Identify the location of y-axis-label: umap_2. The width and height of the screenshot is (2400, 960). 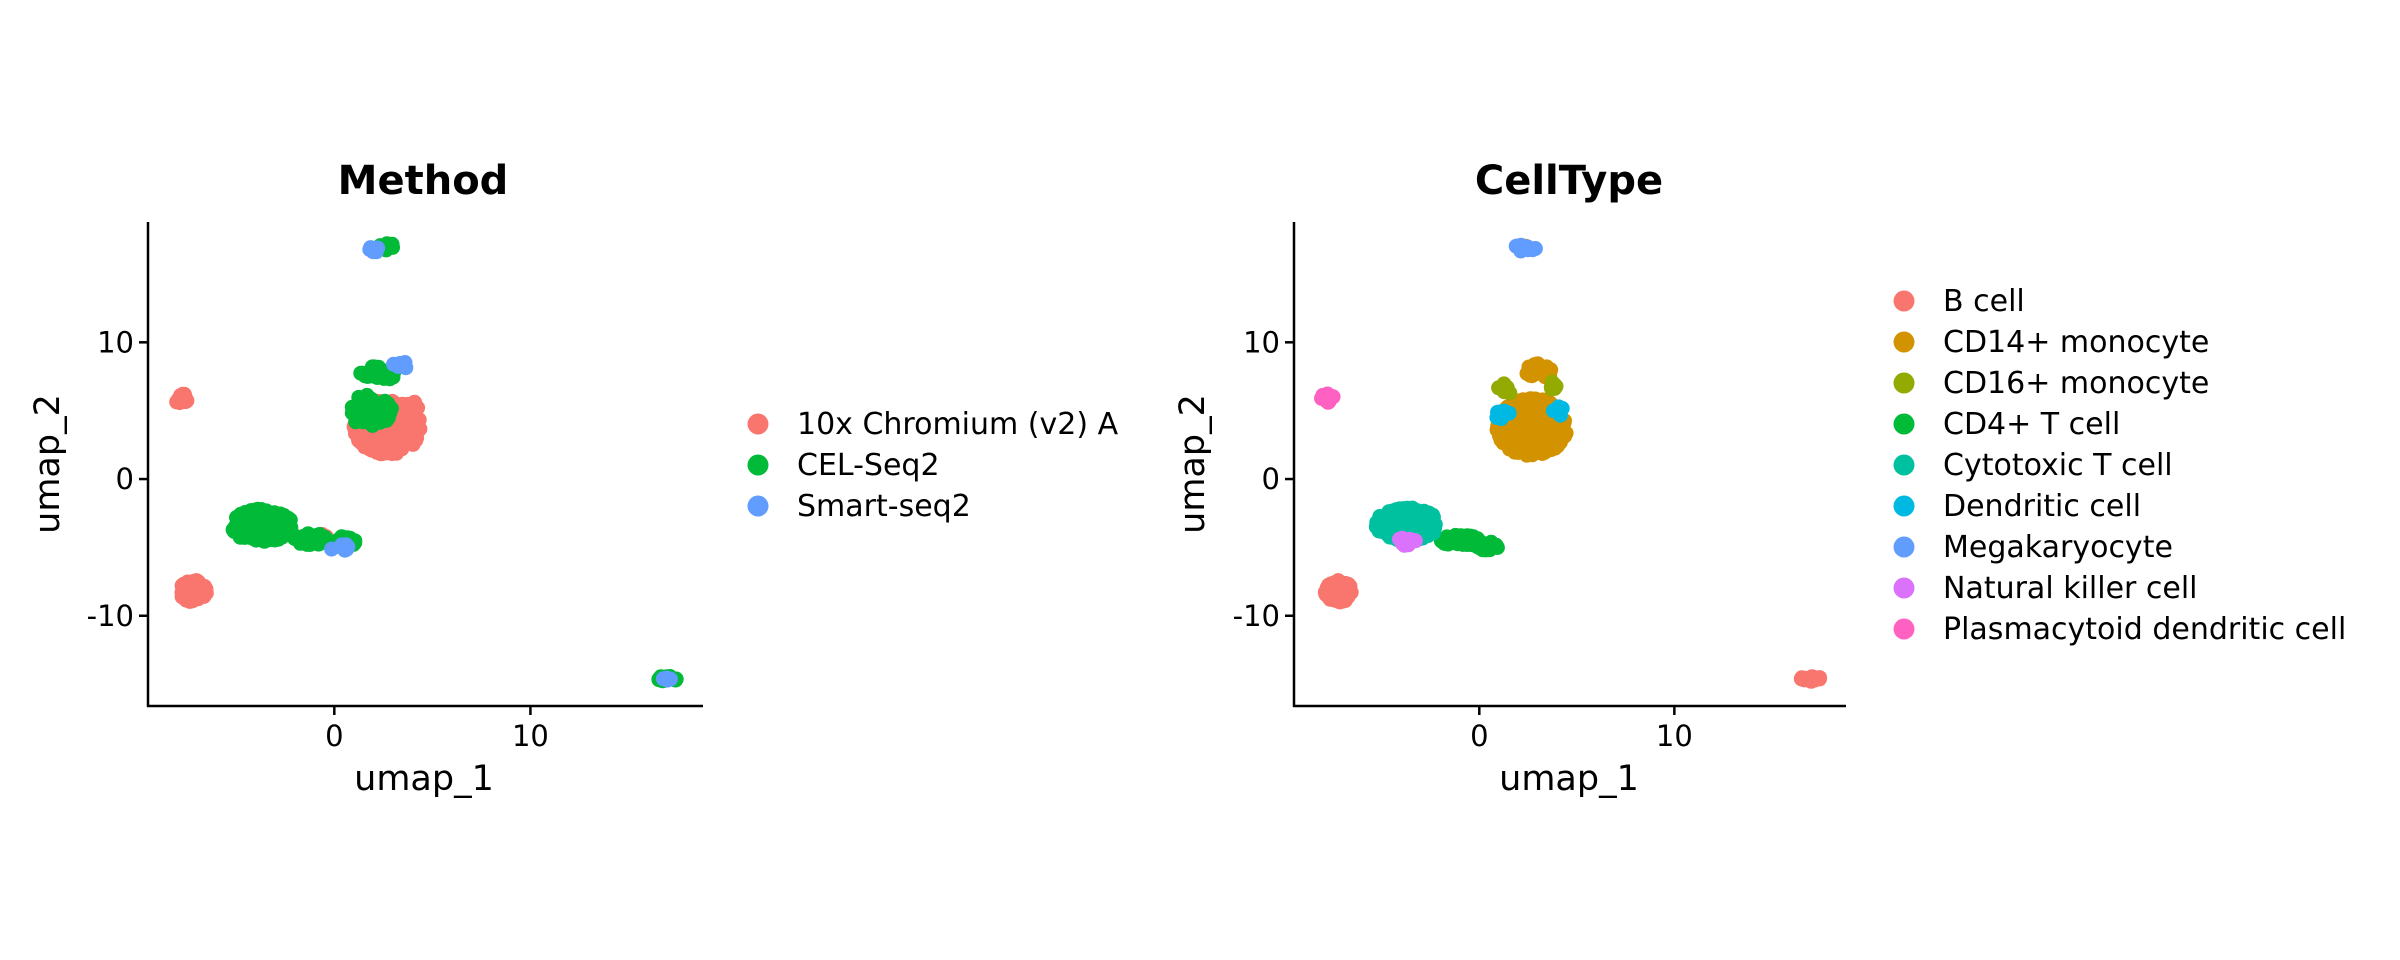
(48, 464).